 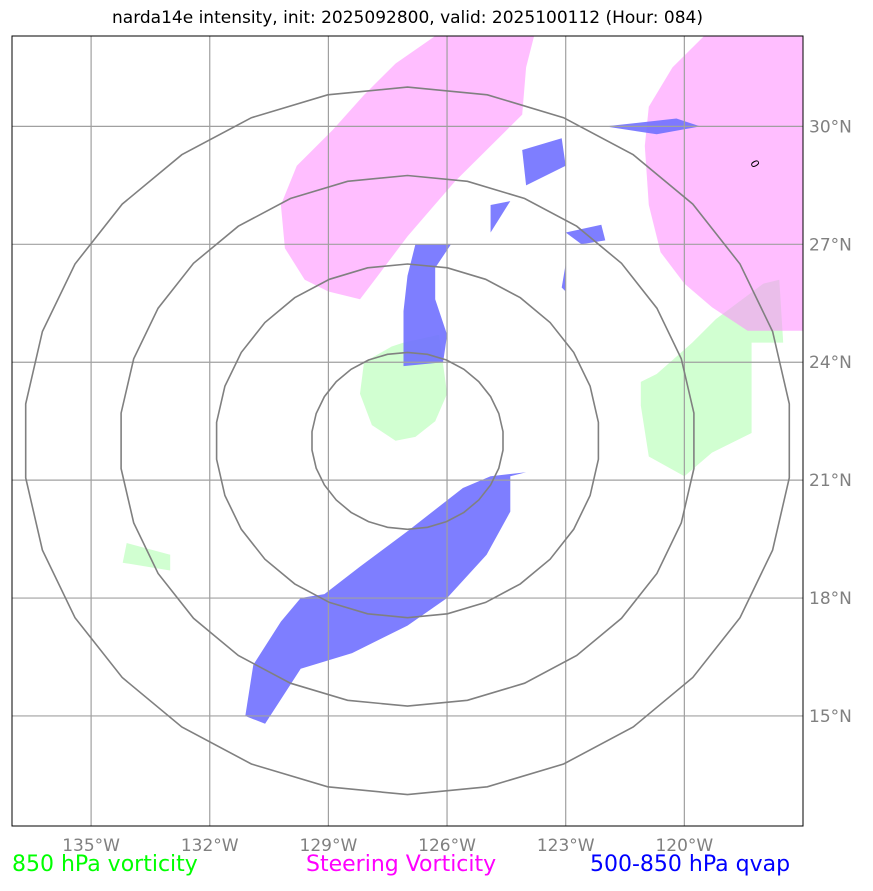 I want to click on y-tick-label: 24°N, so click(x=830, y=363).